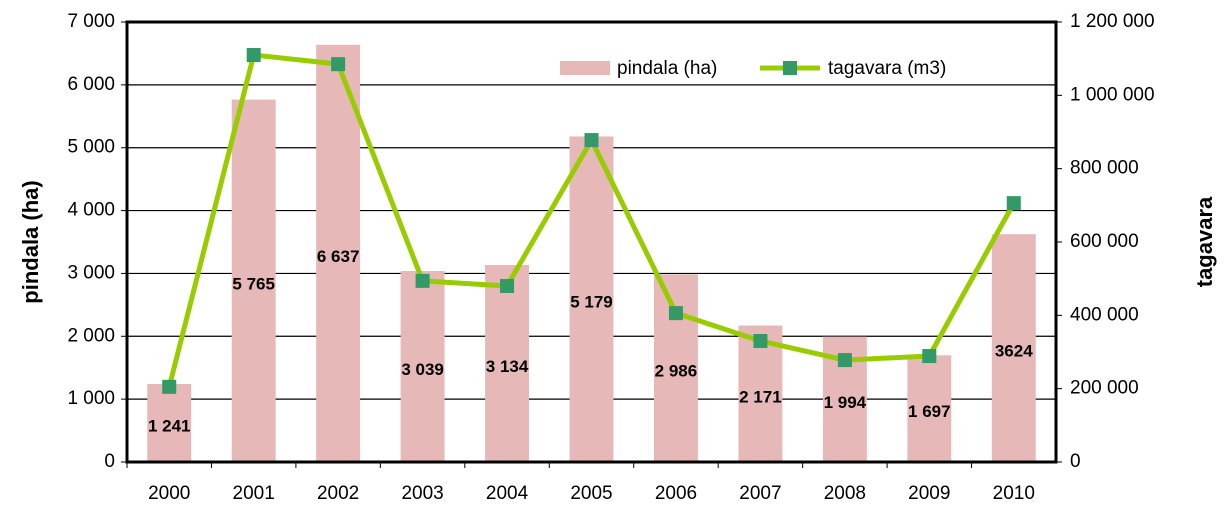 Image resolution: width=1226 pixels, height=505 pixels. What do you see at coordinates (1075, 461) in the screenshot?
I see `y2-tick-label: 0` at bounding box center [1075, 461].